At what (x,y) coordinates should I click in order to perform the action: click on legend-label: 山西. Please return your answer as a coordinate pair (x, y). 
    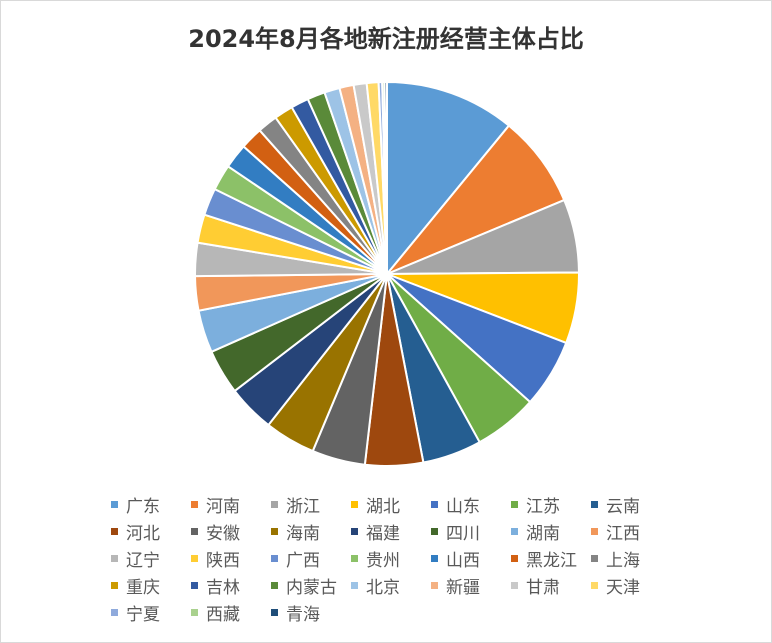
    Looking at the image, I should click on (463, 561).